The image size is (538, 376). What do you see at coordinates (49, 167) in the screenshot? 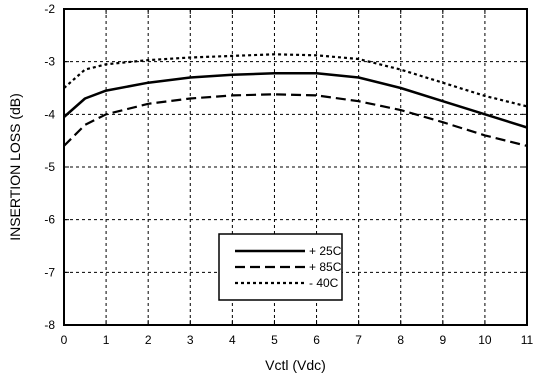
I see `y-tick-label: -5` at bounding box center [49, 167].